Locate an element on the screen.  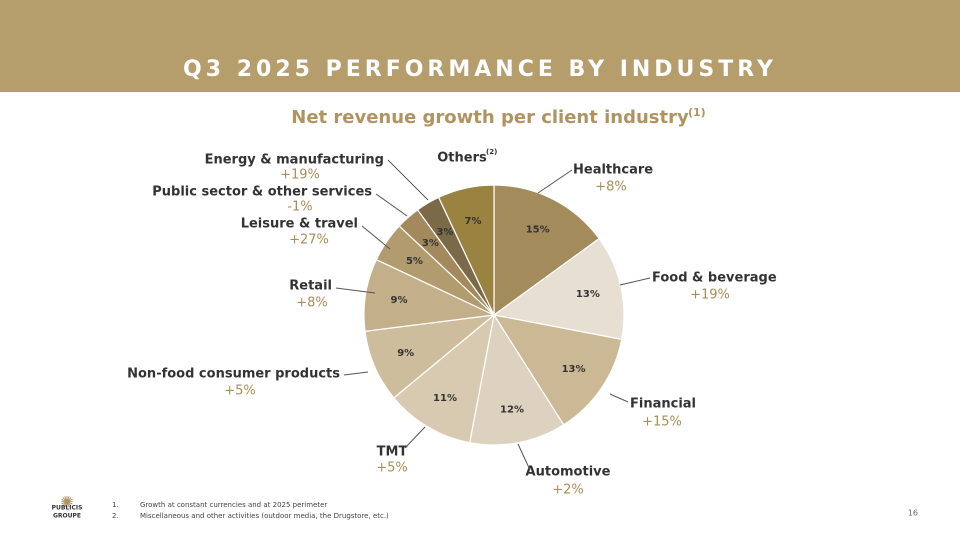
title-note: (1) is located at coordinates (697, 112).